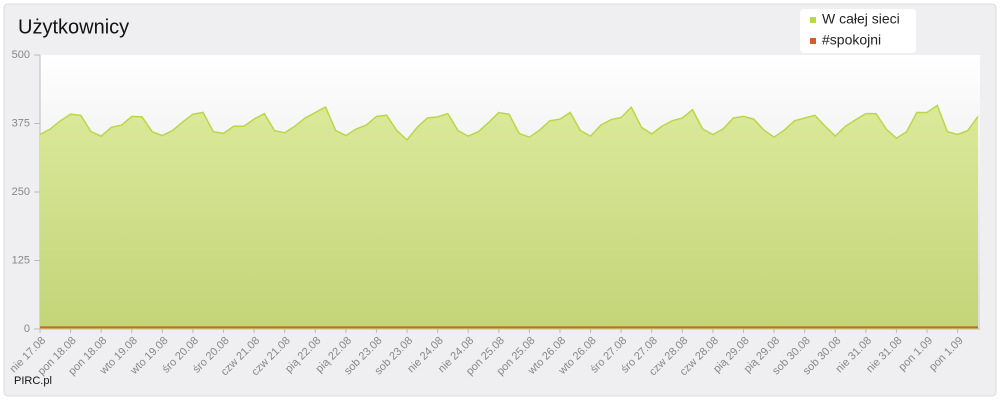 This screenshot has width=1000, height=405. I want to click on y-tick-label: 250, so click(21, 192).